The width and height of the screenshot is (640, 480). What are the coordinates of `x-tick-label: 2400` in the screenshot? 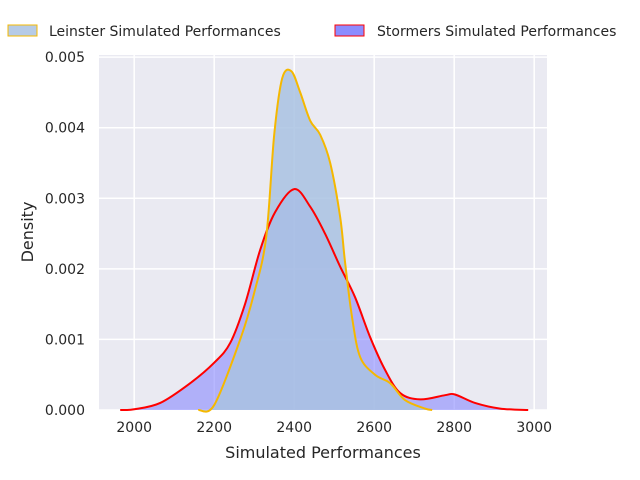 It's located at (294, 428).